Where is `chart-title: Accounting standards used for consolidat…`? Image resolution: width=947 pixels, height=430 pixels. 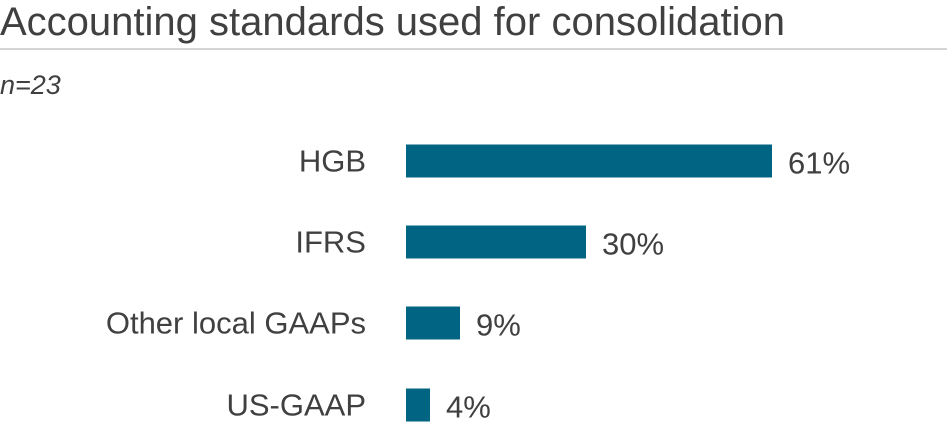
chart-title: Accounting standards used for consolidat… is located at coordinates (392, 22).